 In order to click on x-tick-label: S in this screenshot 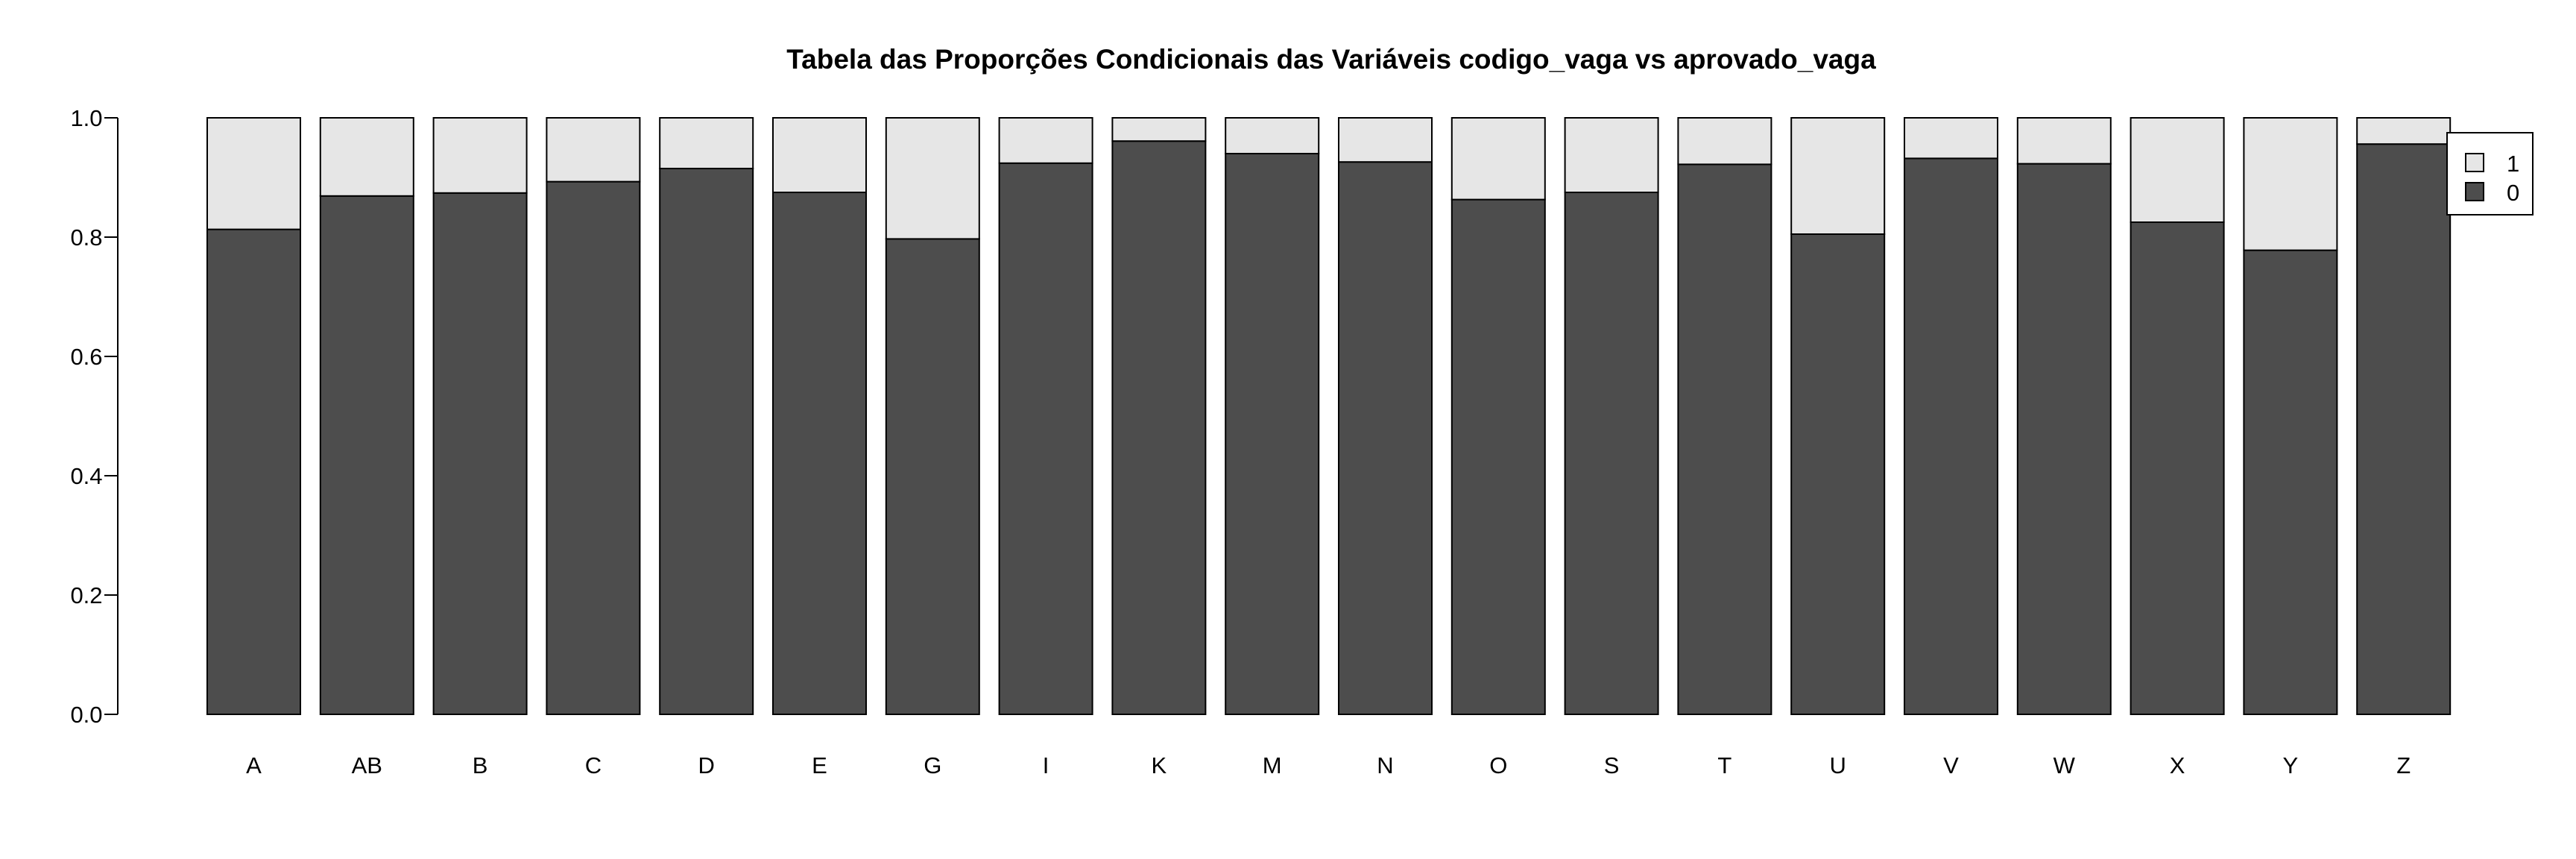, I will do `click(1612, 765)`.